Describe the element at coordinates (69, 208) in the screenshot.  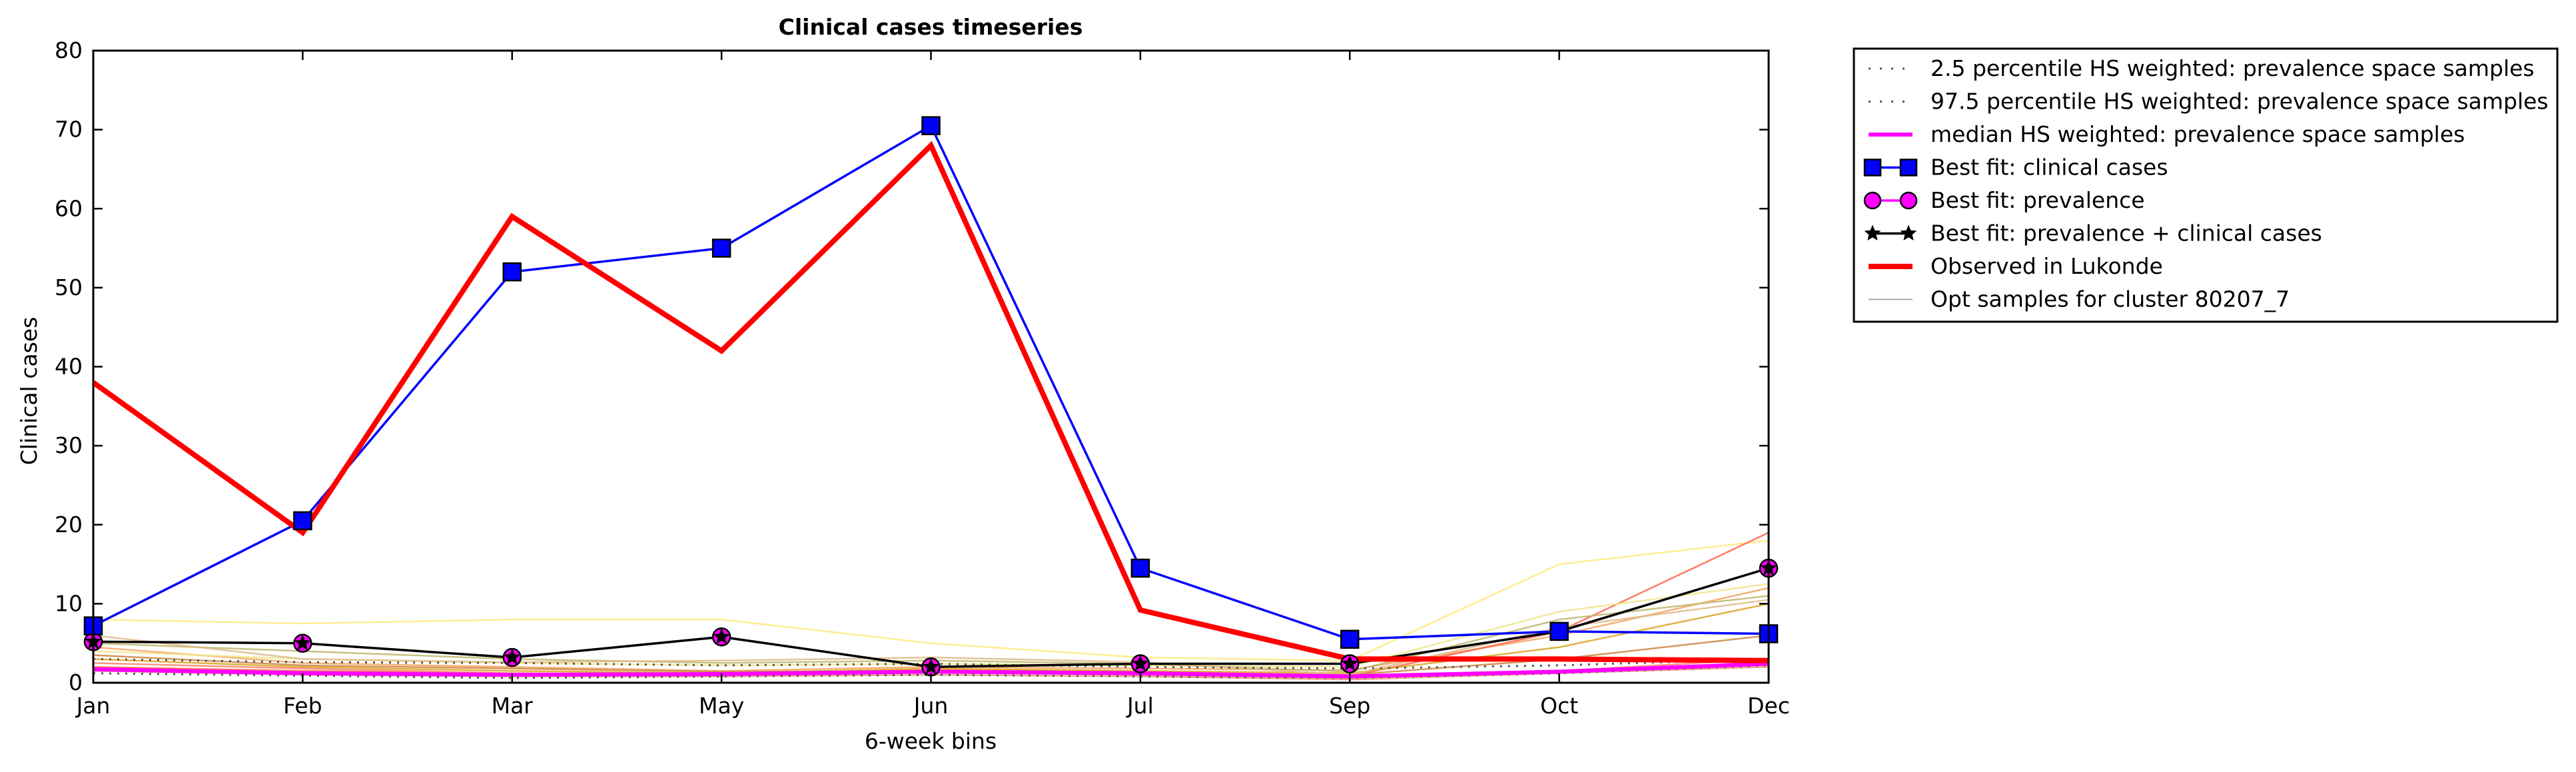
I see `y-tick-label: 60` at that location.